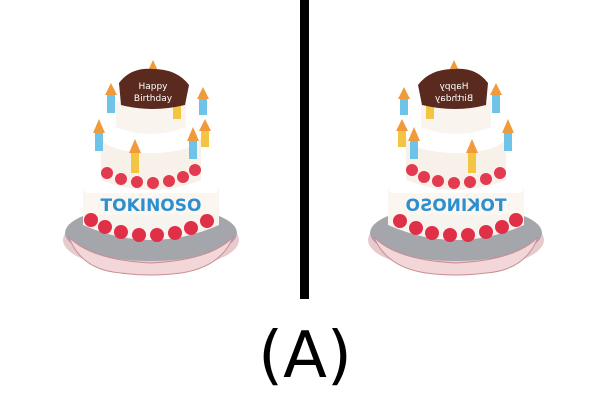 The image size is (610, 400). I want to click on panel-divider, so click(304, 149).